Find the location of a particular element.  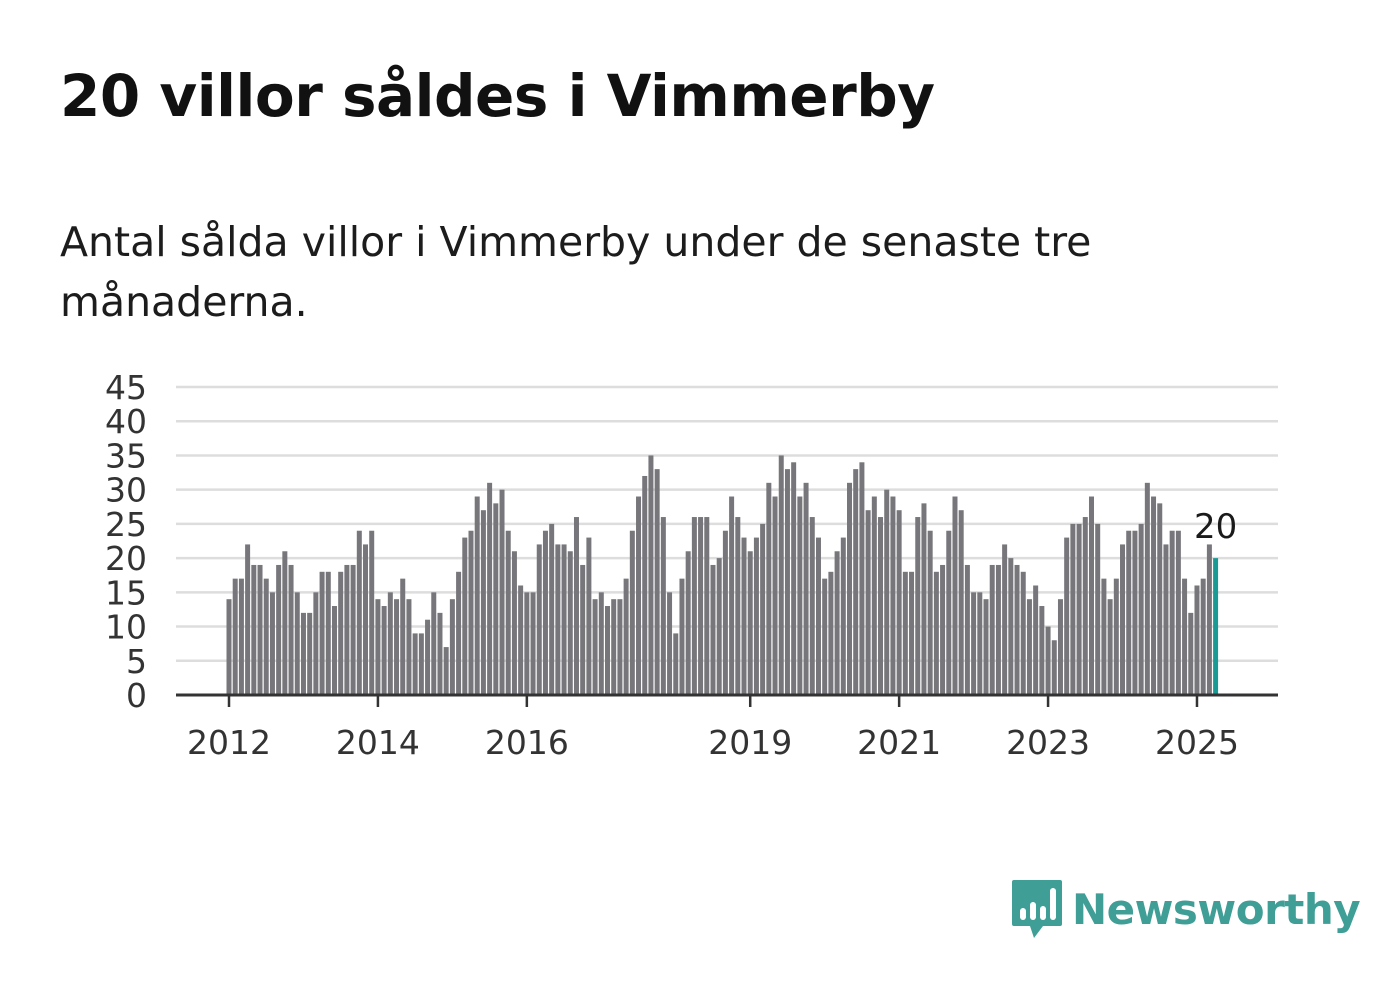

y-tick-label: 25 is located at coordinates (126, 524).